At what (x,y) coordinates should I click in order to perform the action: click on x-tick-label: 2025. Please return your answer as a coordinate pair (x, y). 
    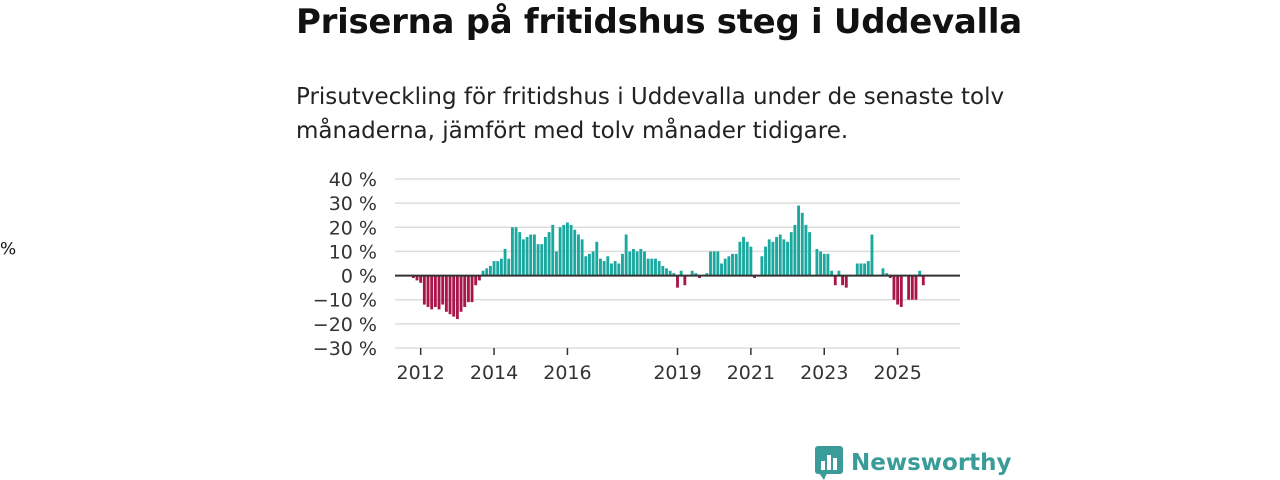
    Looking at the image, I should click on (897, 373).